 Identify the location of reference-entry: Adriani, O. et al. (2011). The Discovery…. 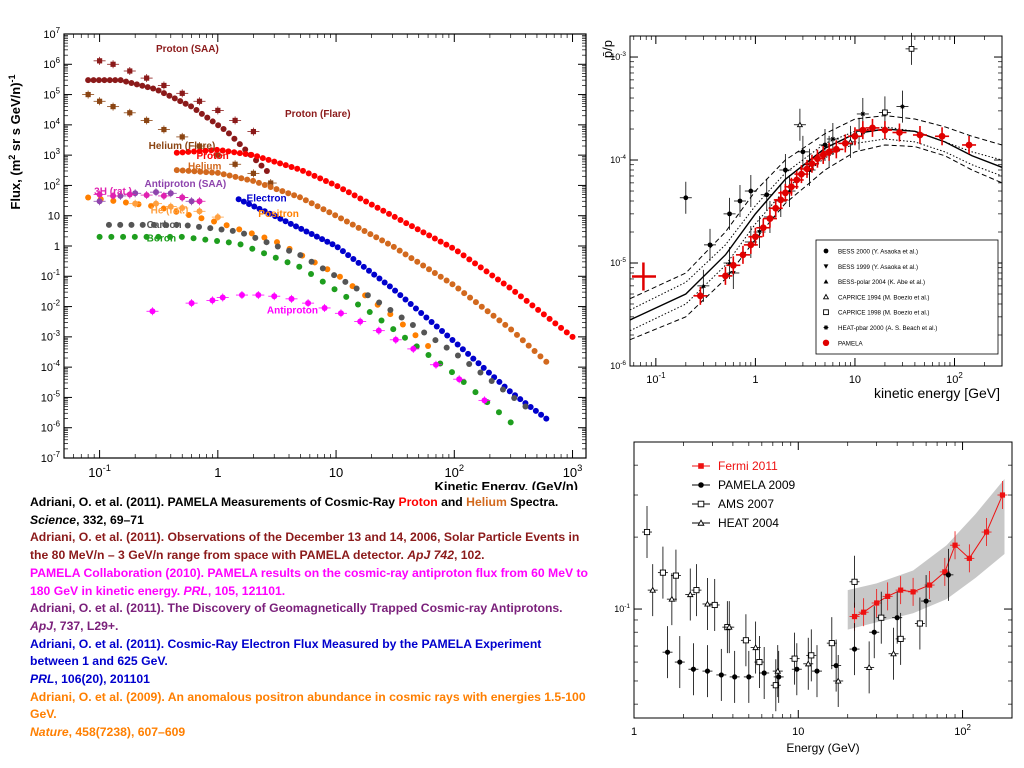
(310, 617).